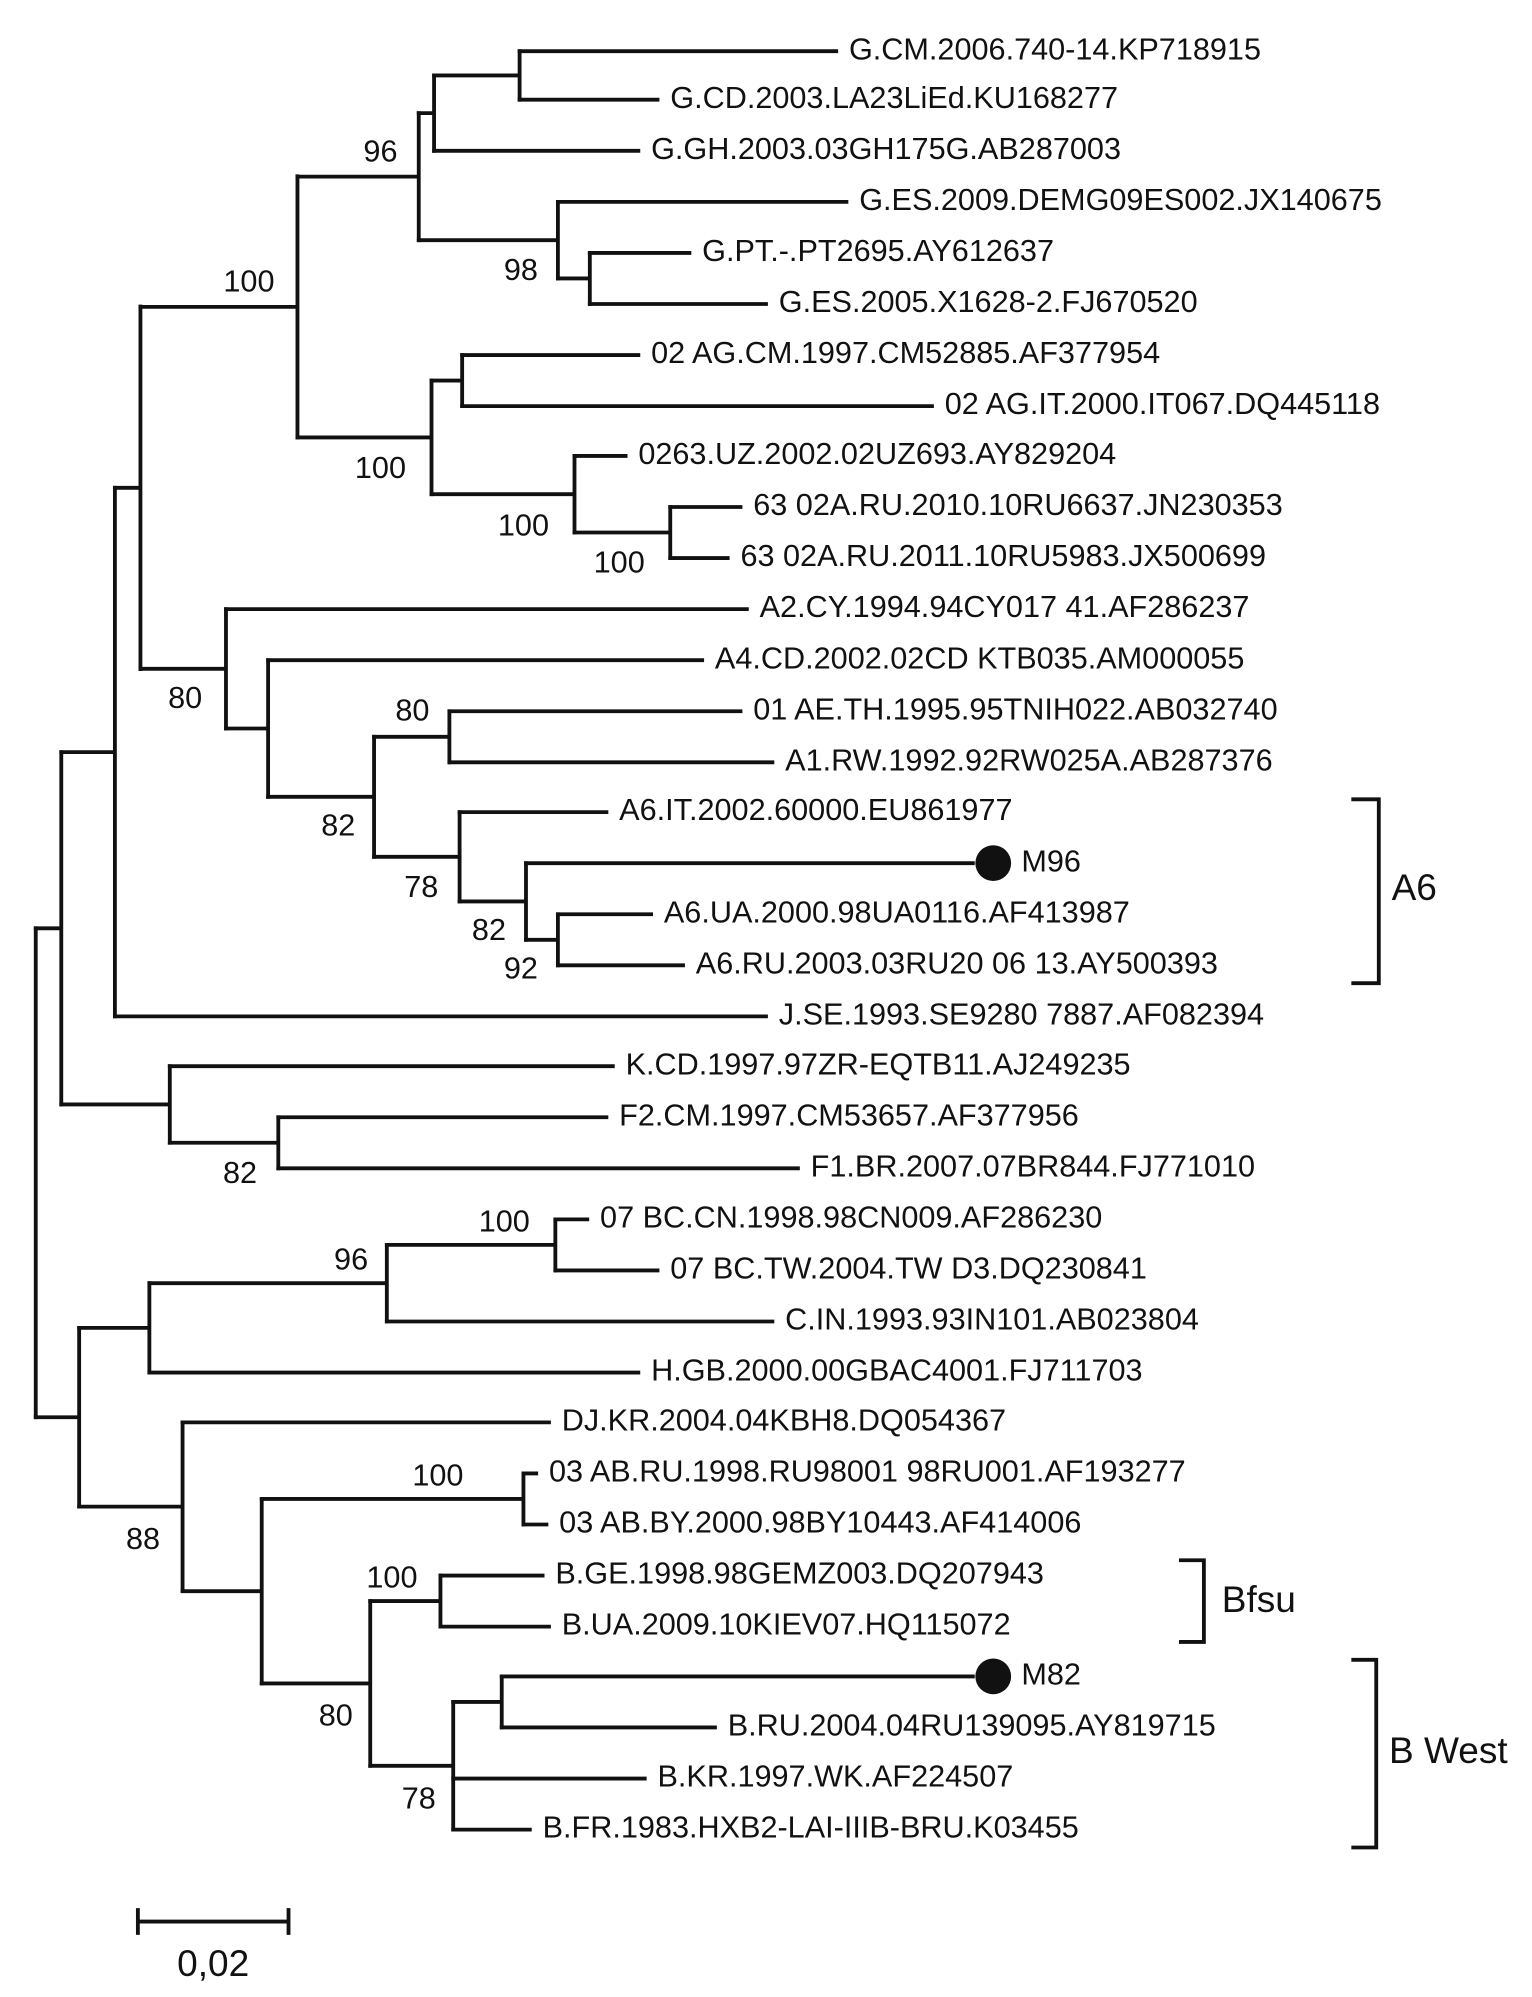  What do you see at coordinates (1003, 556) in the screenshot?
I see `leaf-label: 63 02A.RU.2011.10RU5983.JX500699` at bounding box center [1003, 556].